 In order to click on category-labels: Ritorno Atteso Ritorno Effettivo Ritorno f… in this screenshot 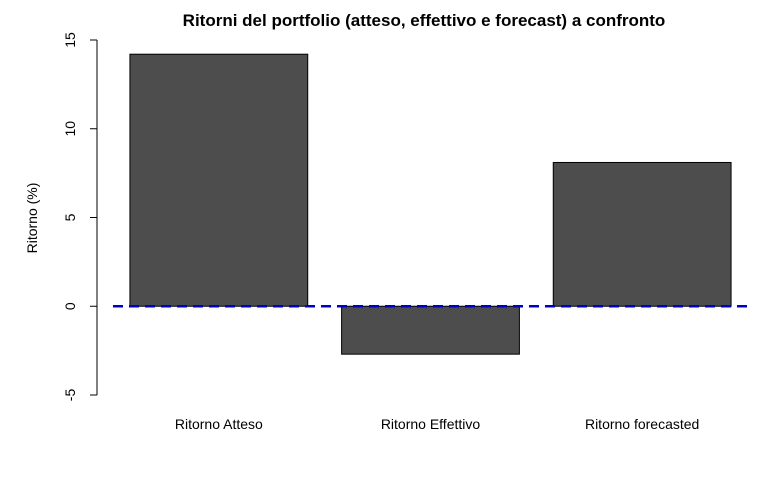, I will do `click(437, 424)`.